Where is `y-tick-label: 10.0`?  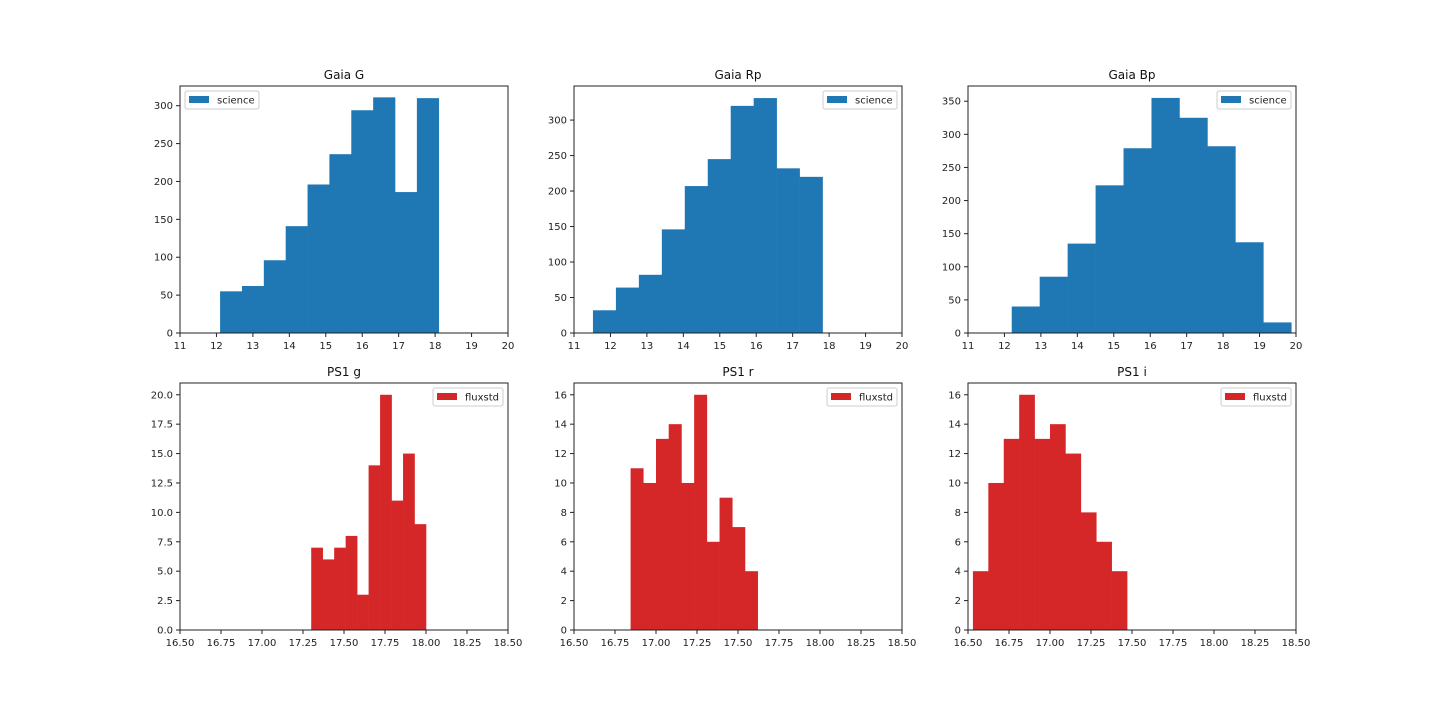
y-tick-label: 10.0 is located at coordinates (162, 513).